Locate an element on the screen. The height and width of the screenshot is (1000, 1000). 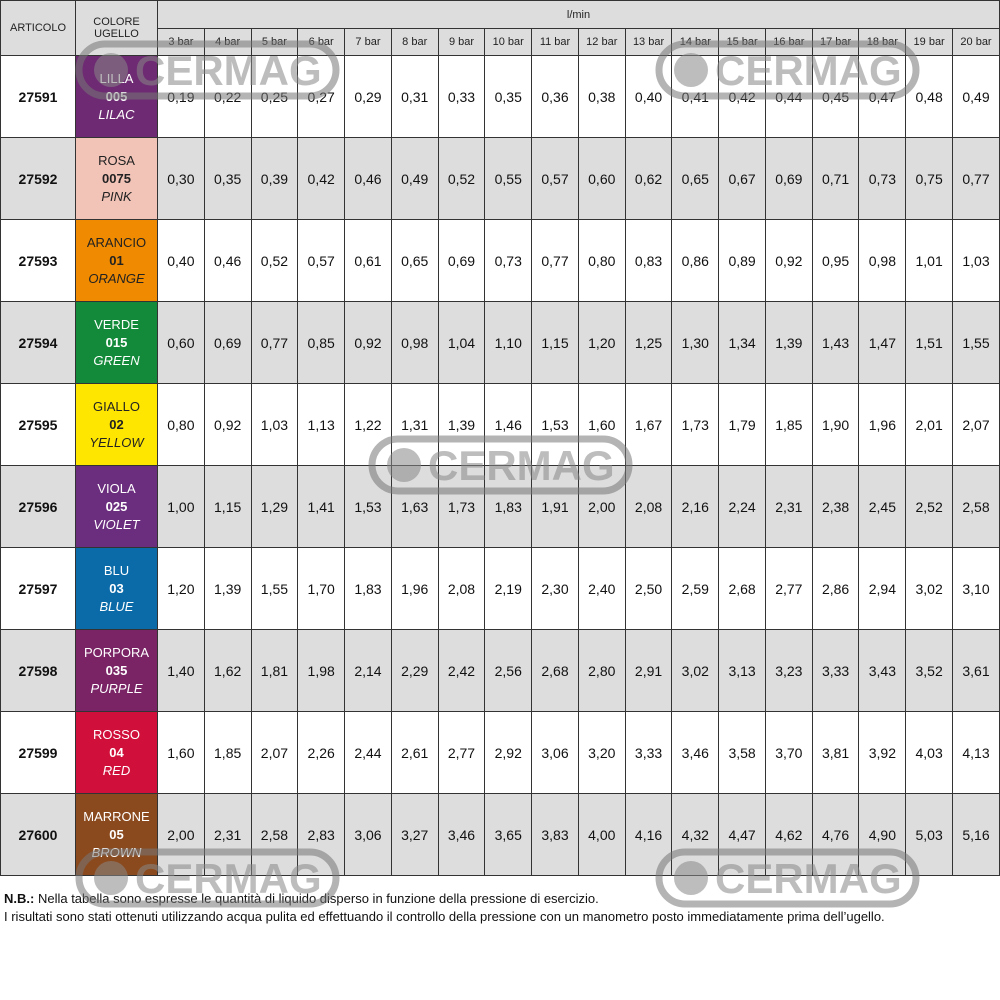
flow-value: 0,22 is located at coordinates (227, 96).